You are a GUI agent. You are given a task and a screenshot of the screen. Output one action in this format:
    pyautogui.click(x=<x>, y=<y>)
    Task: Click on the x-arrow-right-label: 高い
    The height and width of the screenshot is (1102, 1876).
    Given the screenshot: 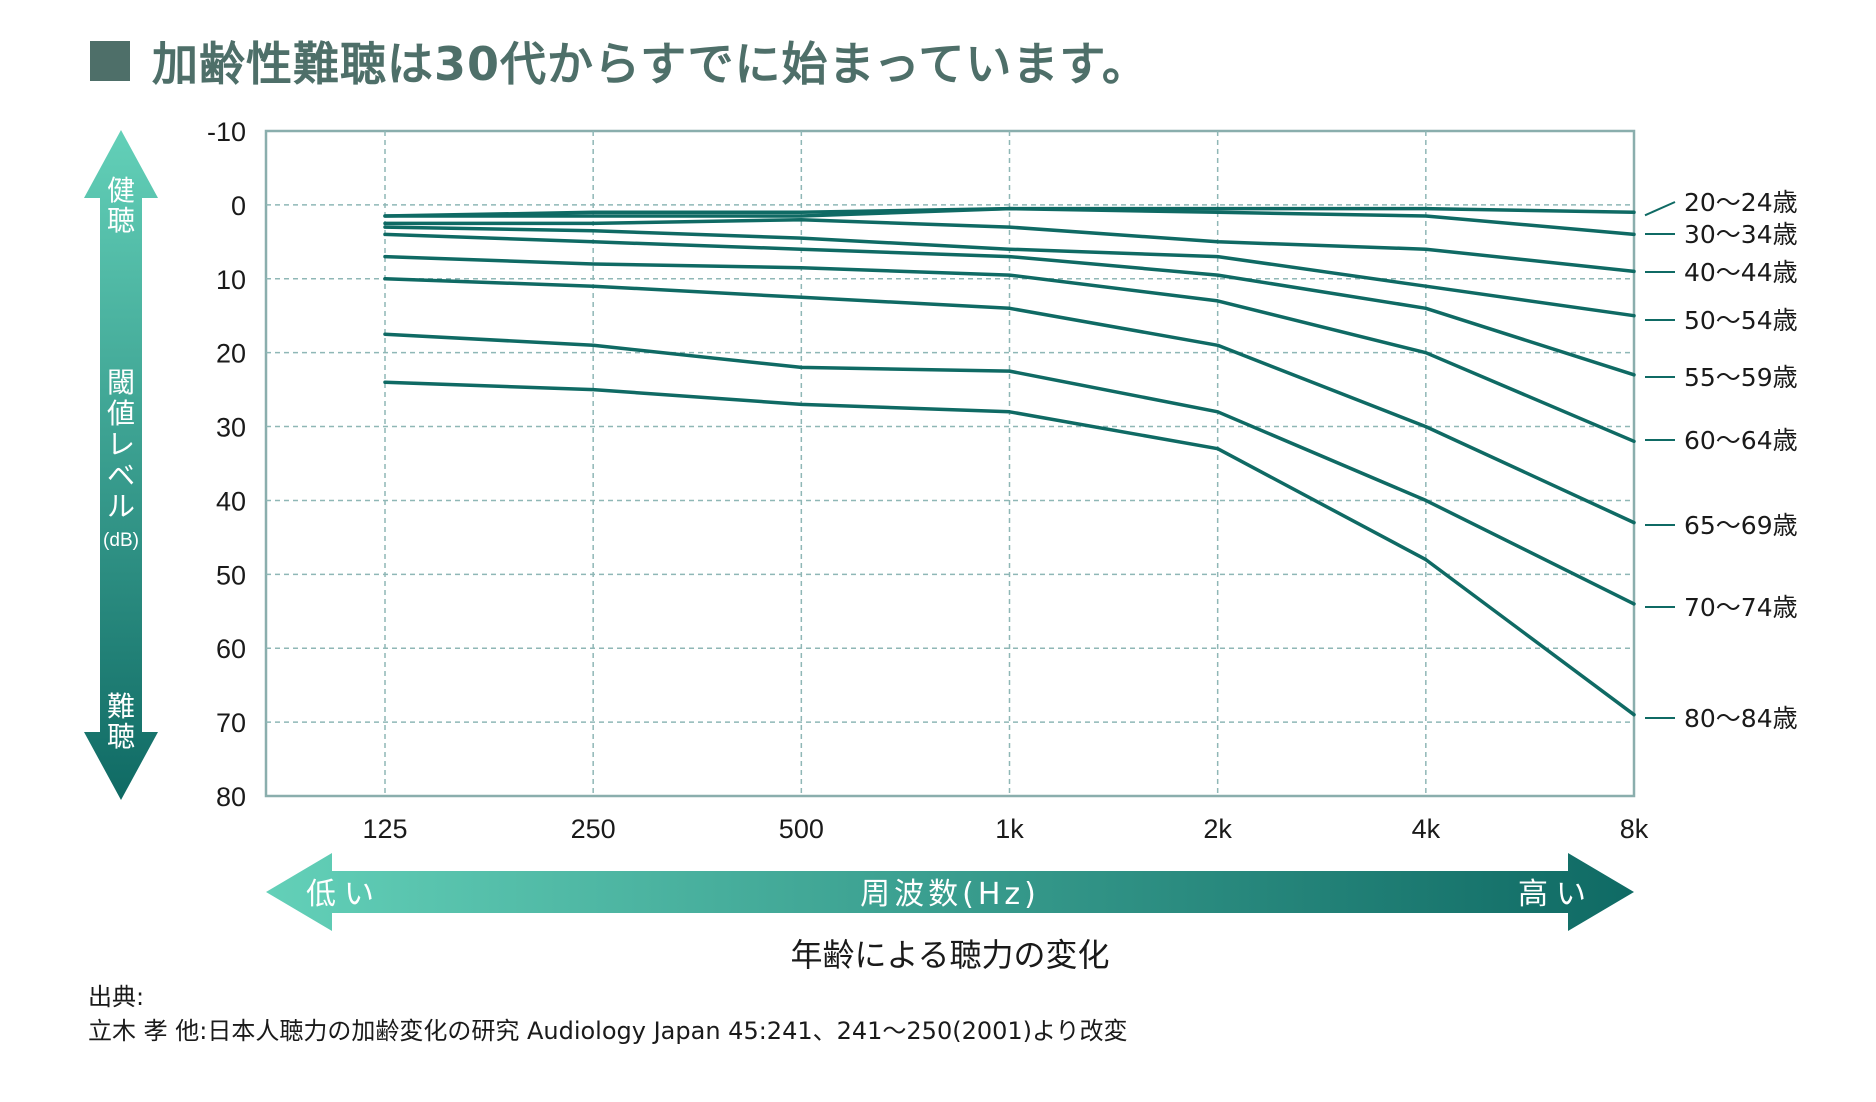 What is the action you would take?
    pyautogui.click(x=1556, y=894)
    